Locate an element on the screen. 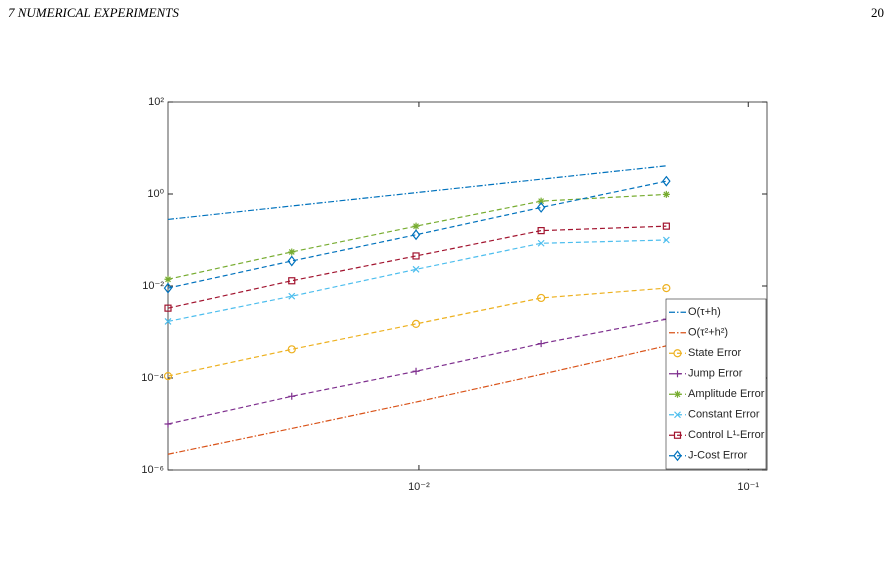 The image size is (893, 561). y-tick-label: 10⁻⁴ is located at coordinates (152, 378).